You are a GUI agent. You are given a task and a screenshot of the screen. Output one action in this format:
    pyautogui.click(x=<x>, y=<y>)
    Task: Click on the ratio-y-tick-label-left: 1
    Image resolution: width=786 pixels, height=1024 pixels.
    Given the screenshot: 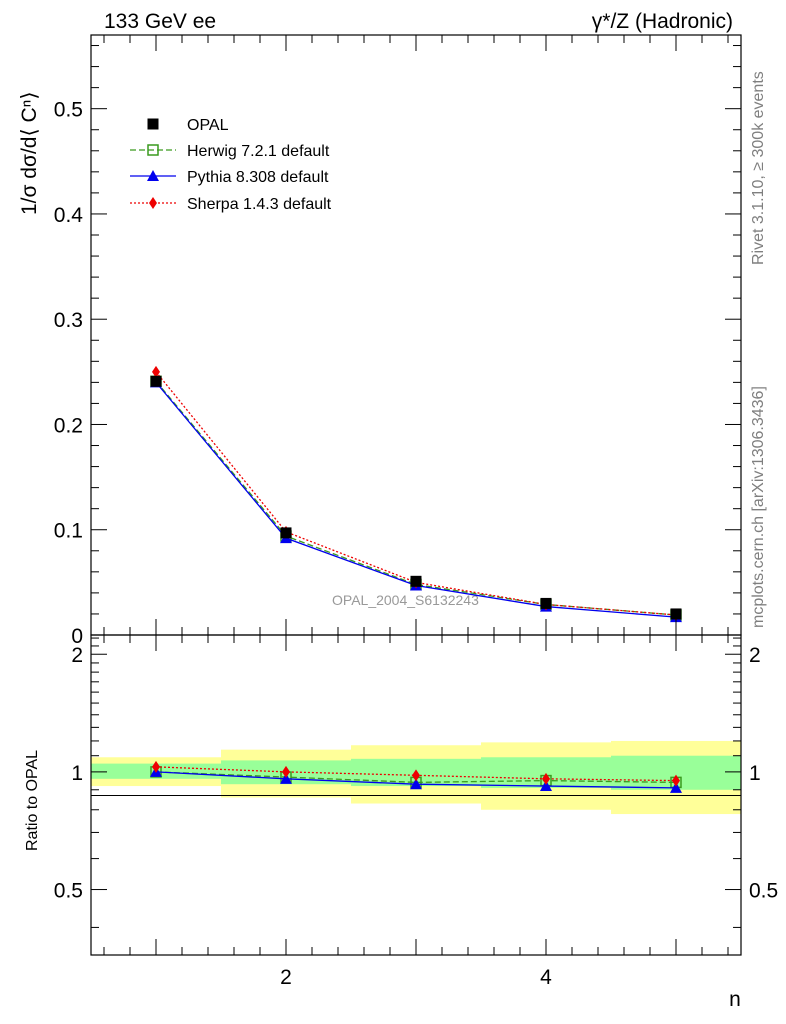 What is the action you would take?
    pyautogui.click(x=77, y=773)
    